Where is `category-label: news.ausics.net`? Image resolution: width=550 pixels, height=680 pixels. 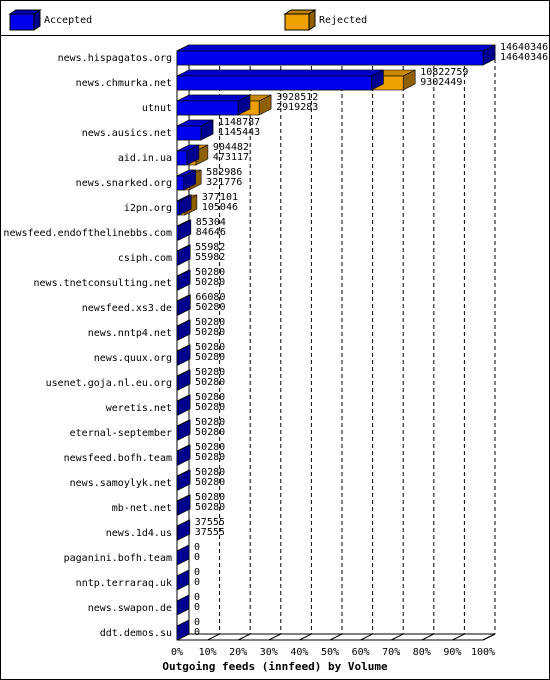 category-label: news.ausics.net is located at coordinates (127, 133).